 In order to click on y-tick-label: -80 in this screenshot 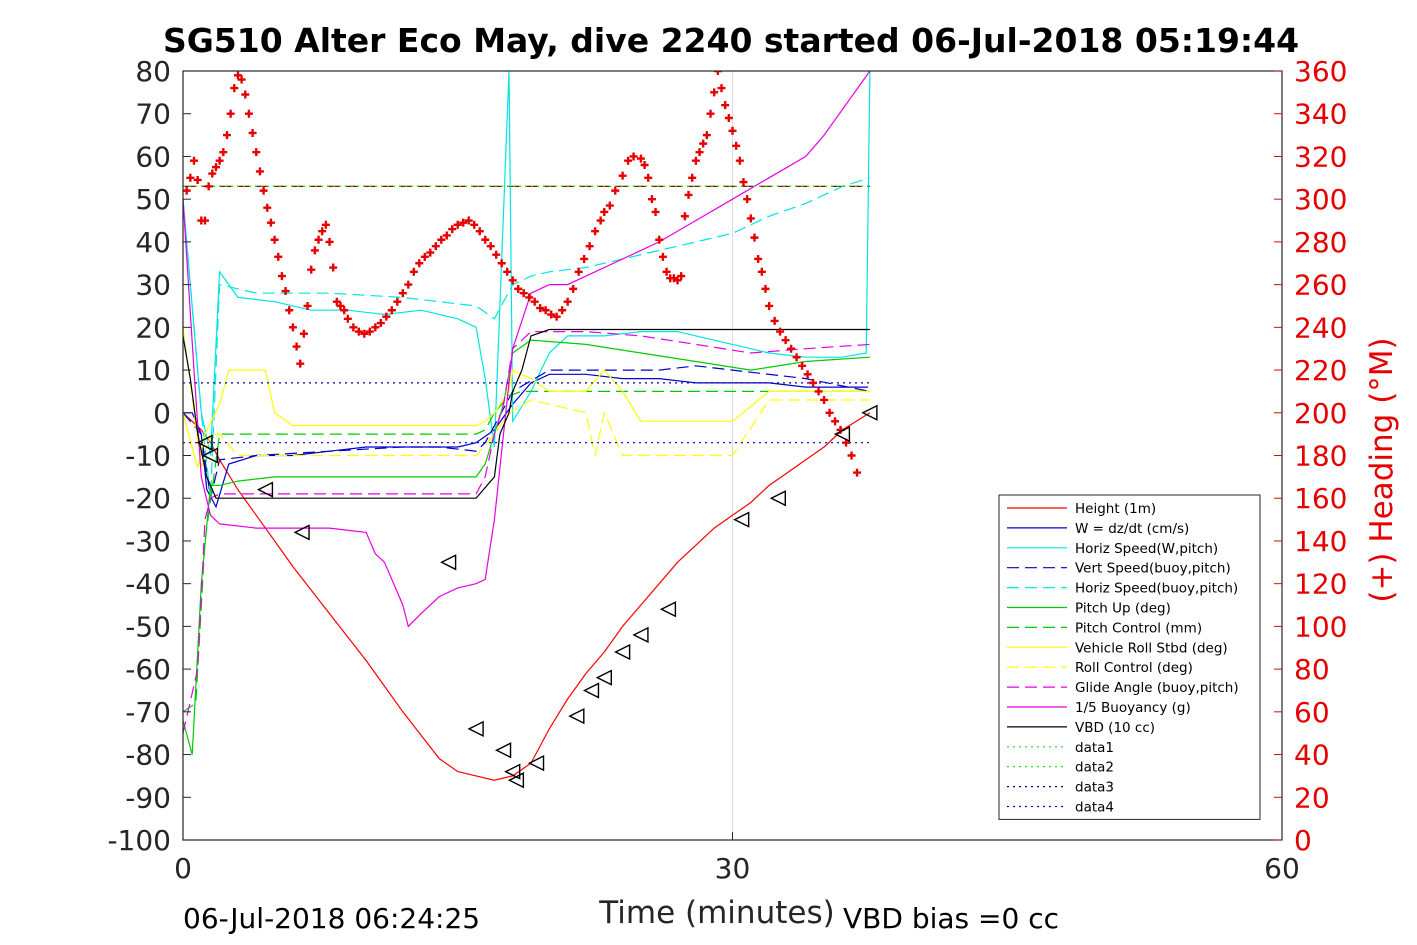, I will do `click(148, 755)`.